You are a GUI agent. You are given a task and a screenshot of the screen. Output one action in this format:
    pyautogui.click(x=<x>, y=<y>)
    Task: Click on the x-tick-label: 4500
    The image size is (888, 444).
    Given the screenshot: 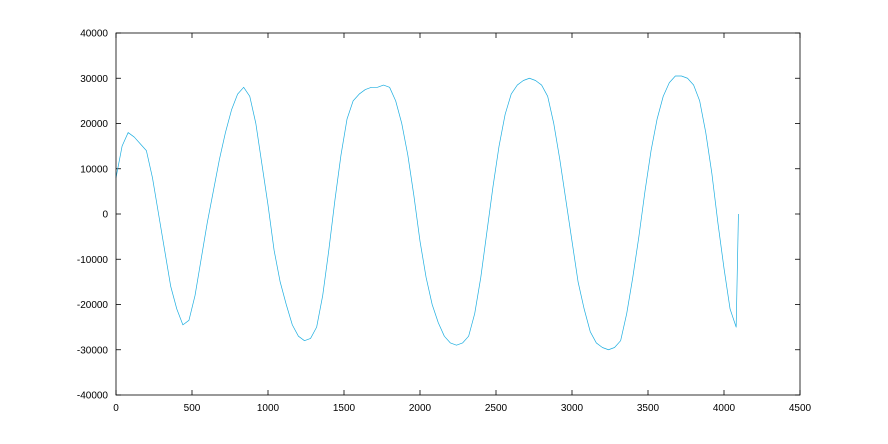 What is the action you would take?
    pyautogui.click(x=800, y=408)
    